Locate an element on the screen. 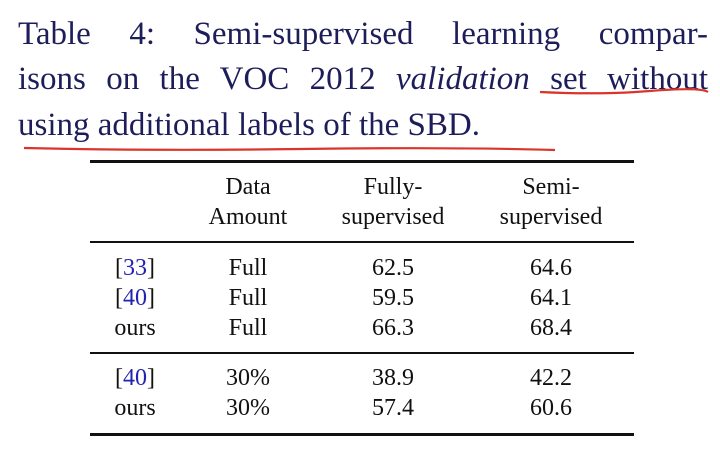 The height and width of the screenshot is (454, 720). row-label: [33] is located at coordinates (135, 268).